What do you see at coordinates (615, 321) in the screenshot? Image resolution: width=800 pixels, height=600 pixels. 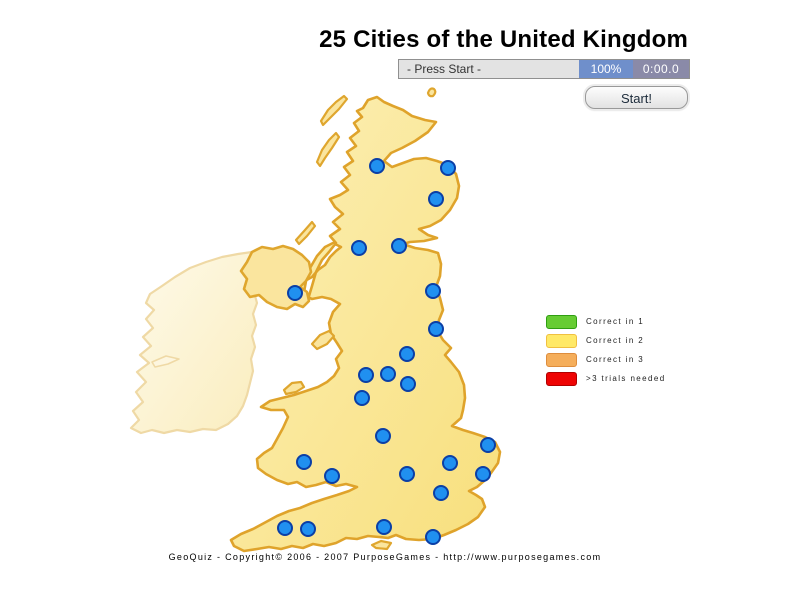 I see `legend-label: Correct in 1` at bounding box center [615, 321].